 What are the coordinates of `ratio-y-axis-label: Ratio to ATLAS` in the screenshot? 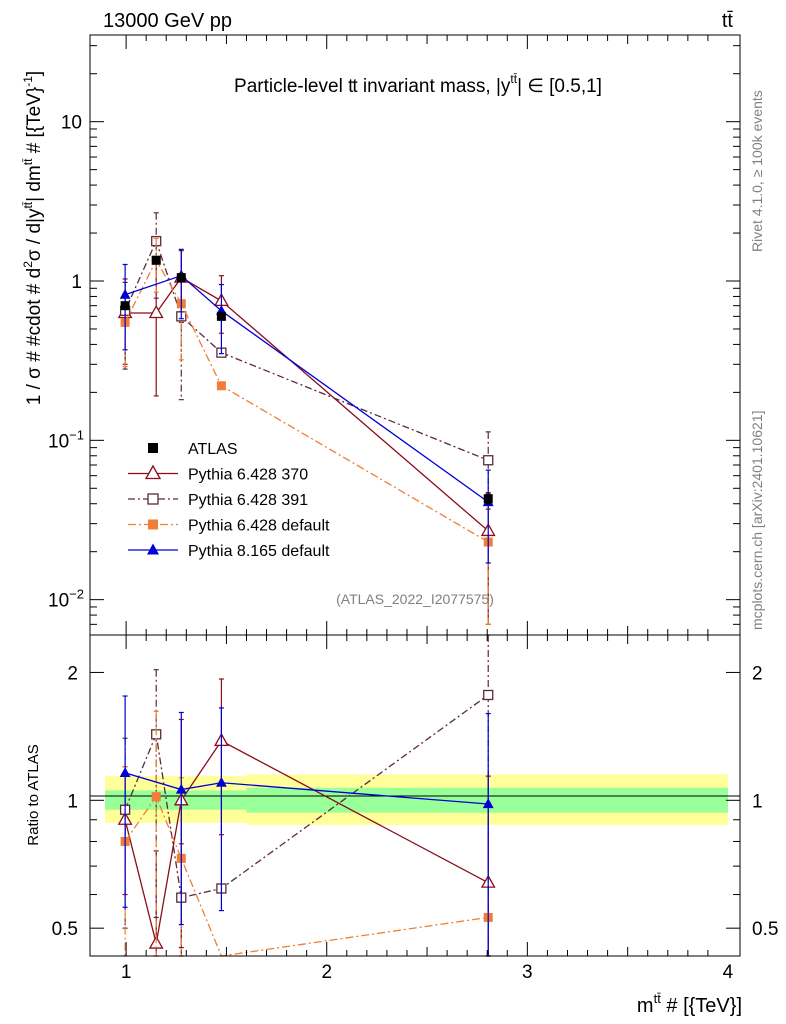 It's located at (33, 794).